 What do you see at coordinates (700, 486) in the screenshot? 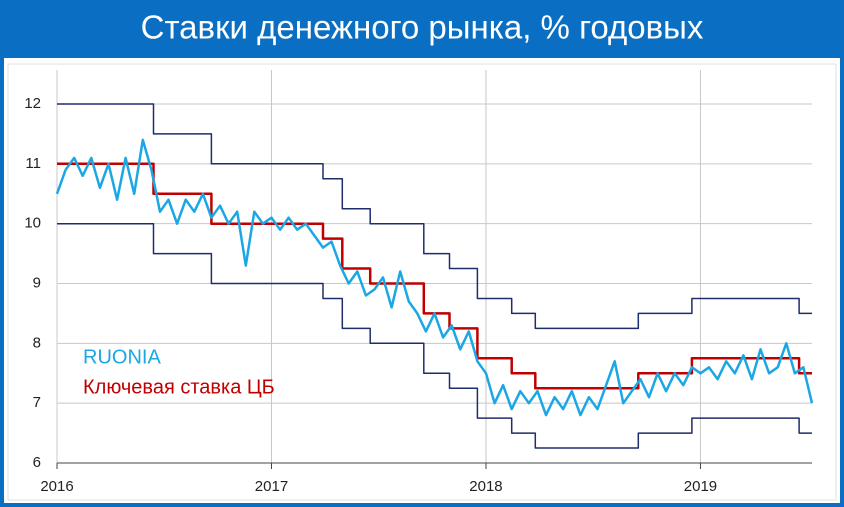
I see `x-tick-label: 2019` at bounding box center [700, 486].